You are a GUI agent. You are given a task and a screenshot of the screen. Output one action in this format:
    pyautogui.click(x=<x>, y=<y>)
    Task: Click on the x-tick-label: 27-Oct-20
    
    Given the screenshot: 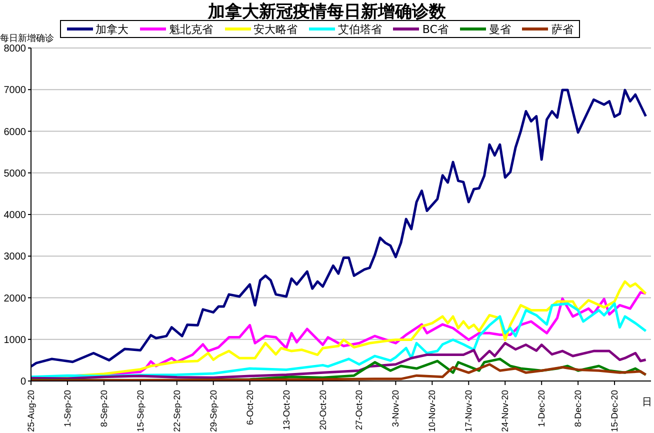 What is the action you would take?
    pyautogui.click(x=359, y=410)
    